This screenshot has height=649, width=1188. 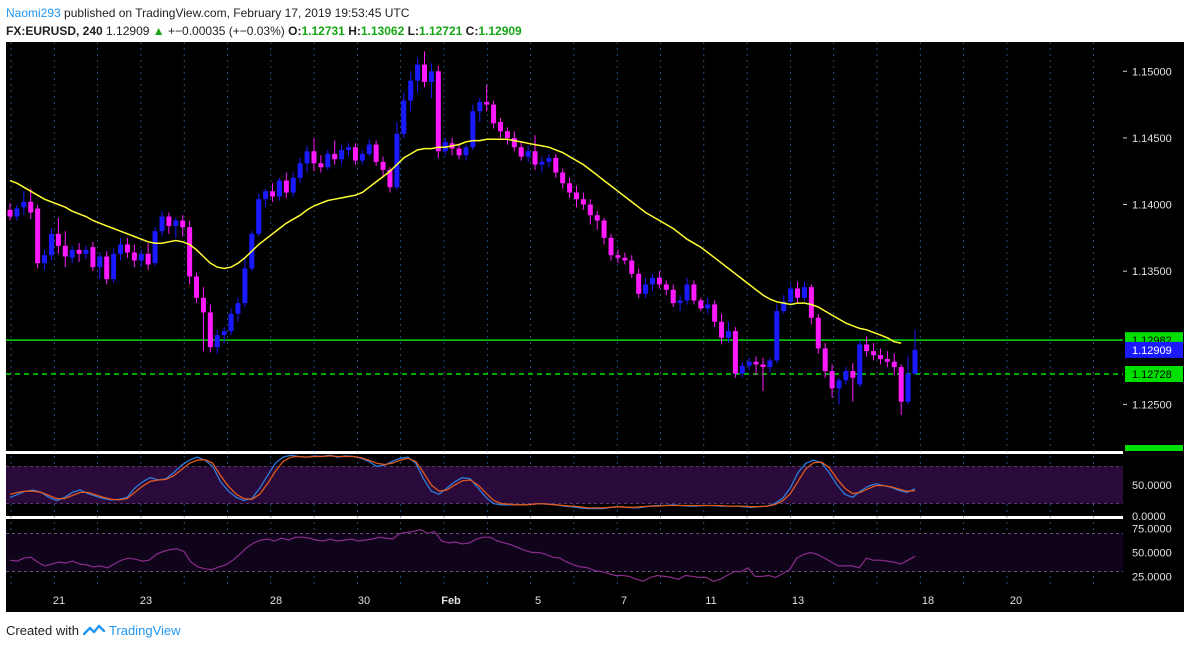 What do you see at coordinates (42, 630) in the screenshot?
I see `created-with-text: Created with` at bounding box center [42, 630].